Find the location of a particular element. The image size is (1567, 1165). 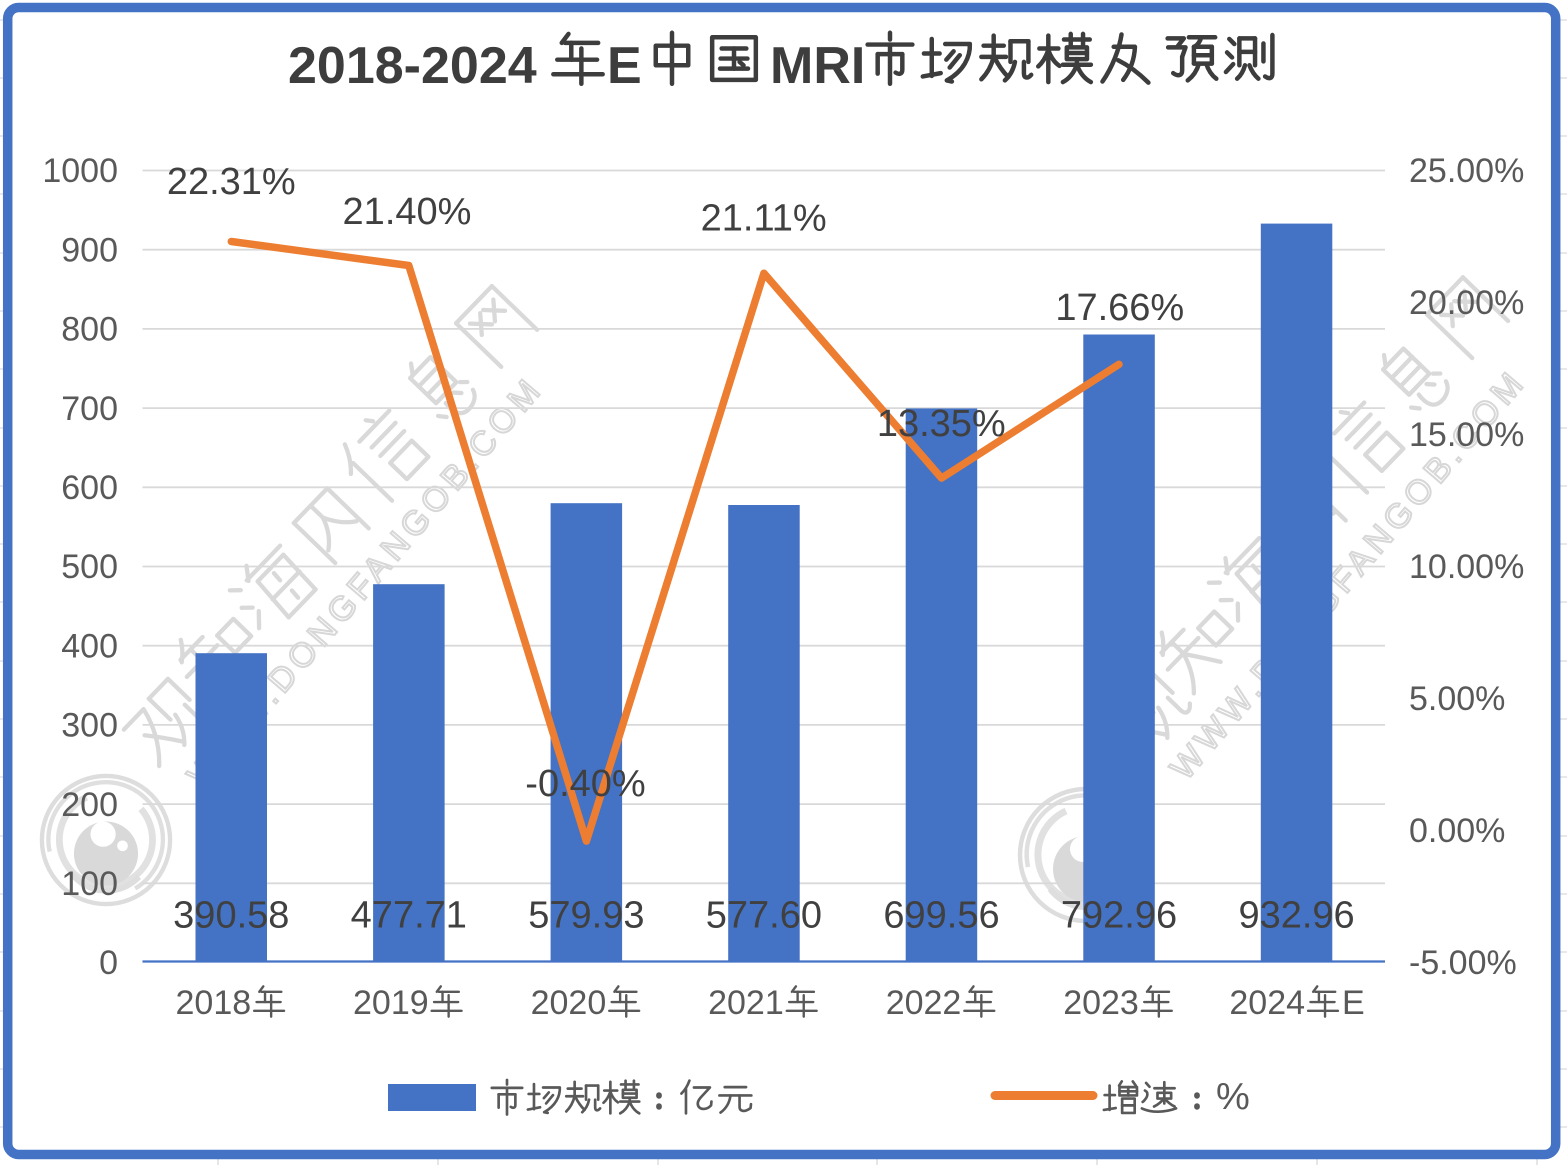

svg-text: 2021 is located at coordinates (746, 1003).